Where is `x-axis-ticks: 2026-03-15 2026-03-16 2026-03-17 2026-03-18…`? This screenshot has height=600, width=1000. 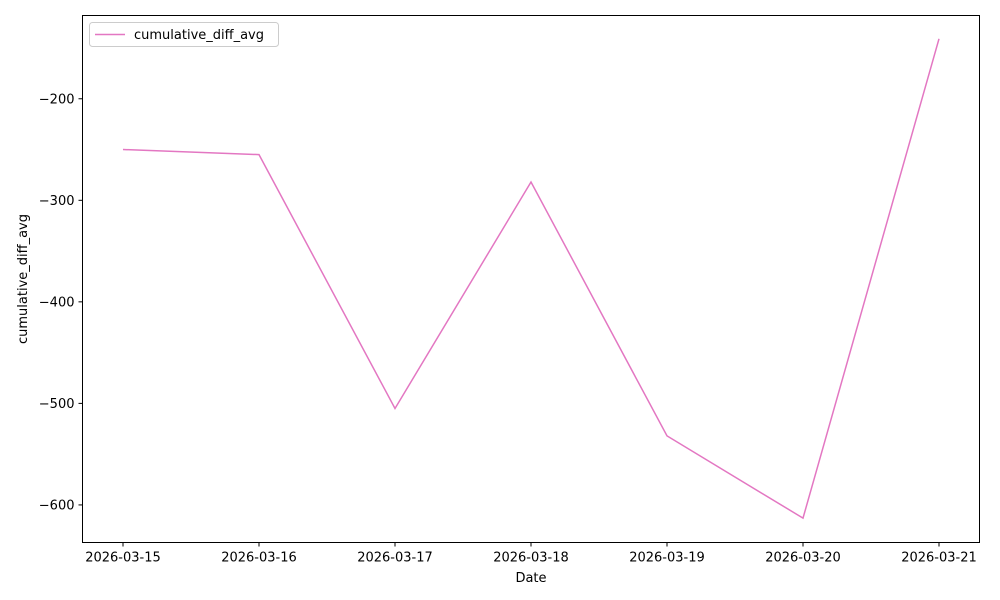
x-axis-ticks: 2026-03-15 2026-03-16 2026-03-17 2026-03-18… is located at coordinates (531, 554).